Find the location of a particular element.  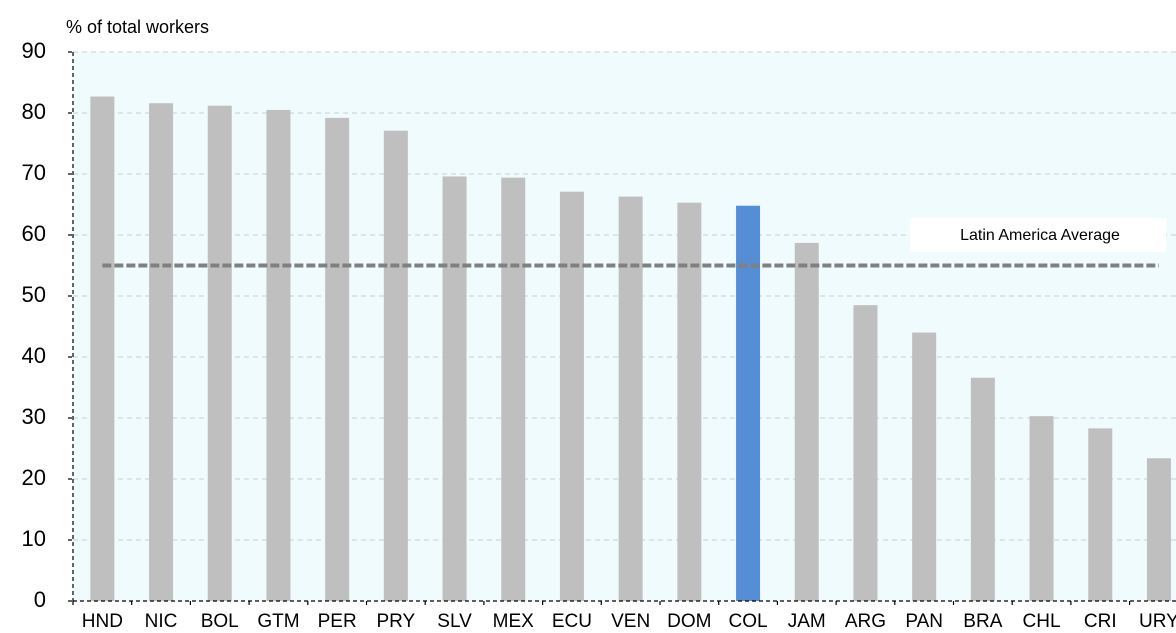

x-tick-label: JAM is located at coordinates (807, 621).